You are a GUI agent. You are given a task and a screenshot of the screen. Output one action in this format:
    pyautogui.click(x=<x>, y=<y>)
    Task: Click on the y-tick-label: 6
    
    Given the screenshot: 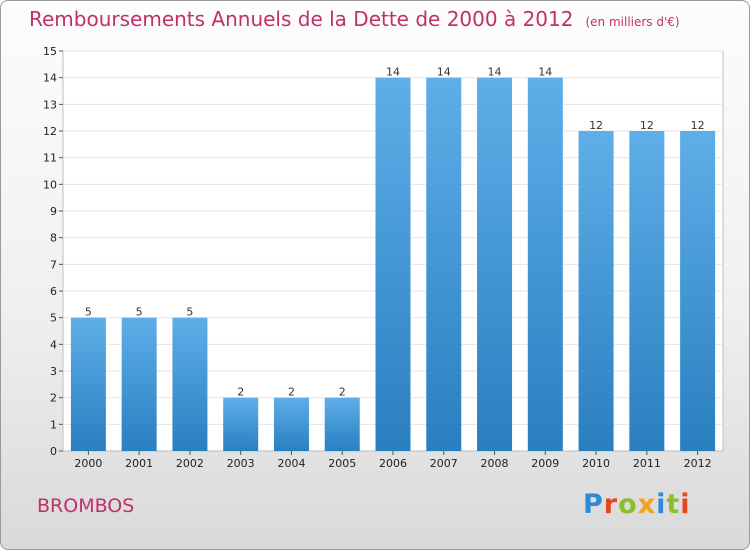 What is the action you would take?
    pyautogui.click(x=53, y=291)
    